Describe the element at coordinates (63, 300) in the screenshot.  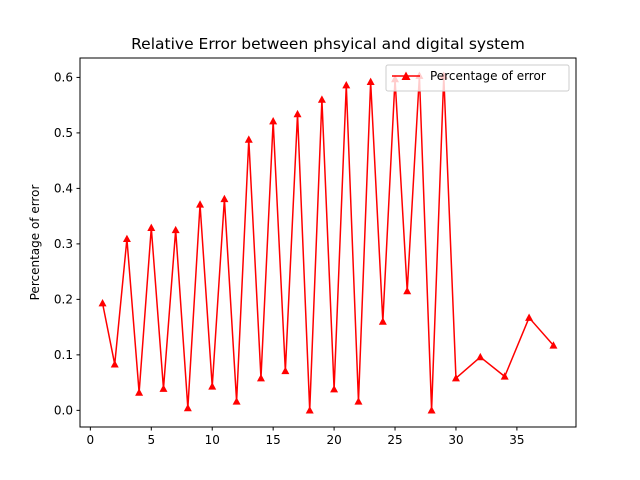
I see `y-tick-label: 0.2` at that location.